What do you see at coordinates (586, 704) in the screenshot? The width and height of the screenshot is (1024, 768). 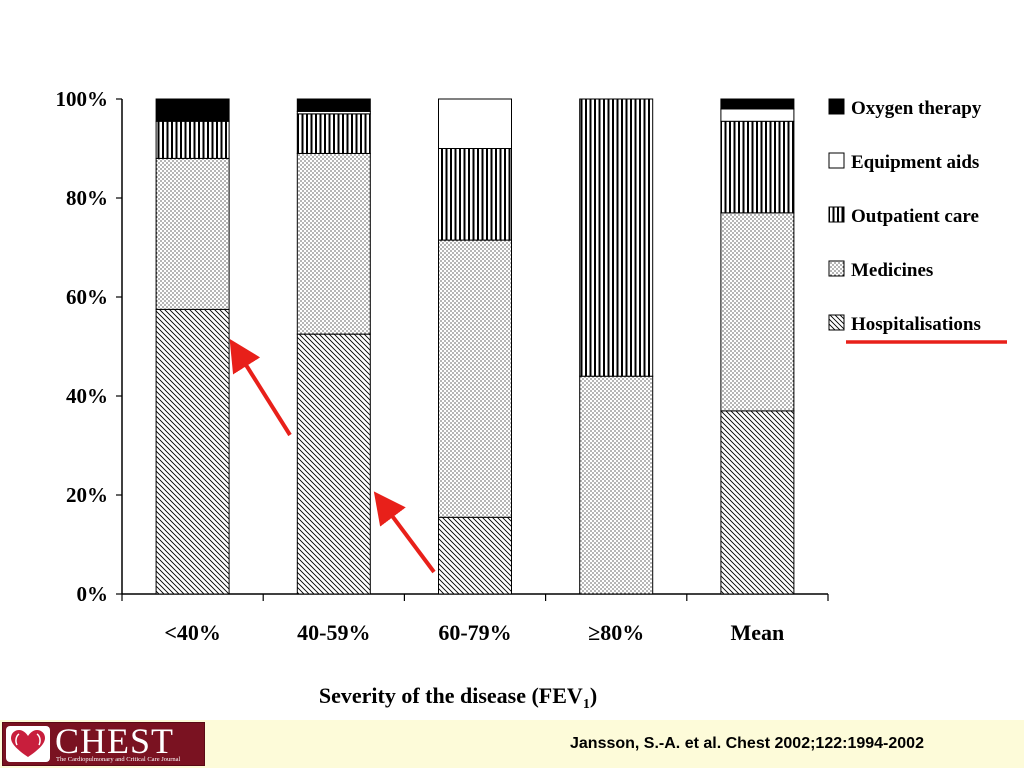 I see `x-axis-title-subscript: 1` at bounding box center [586, 704].